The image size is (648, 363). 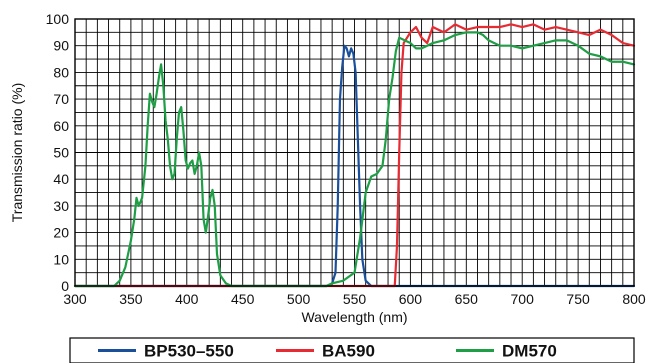 What do you see at coordinates (75, 299) in the screenshot?
I see `x-tick-label: 300` at bounding box center [75, 299].